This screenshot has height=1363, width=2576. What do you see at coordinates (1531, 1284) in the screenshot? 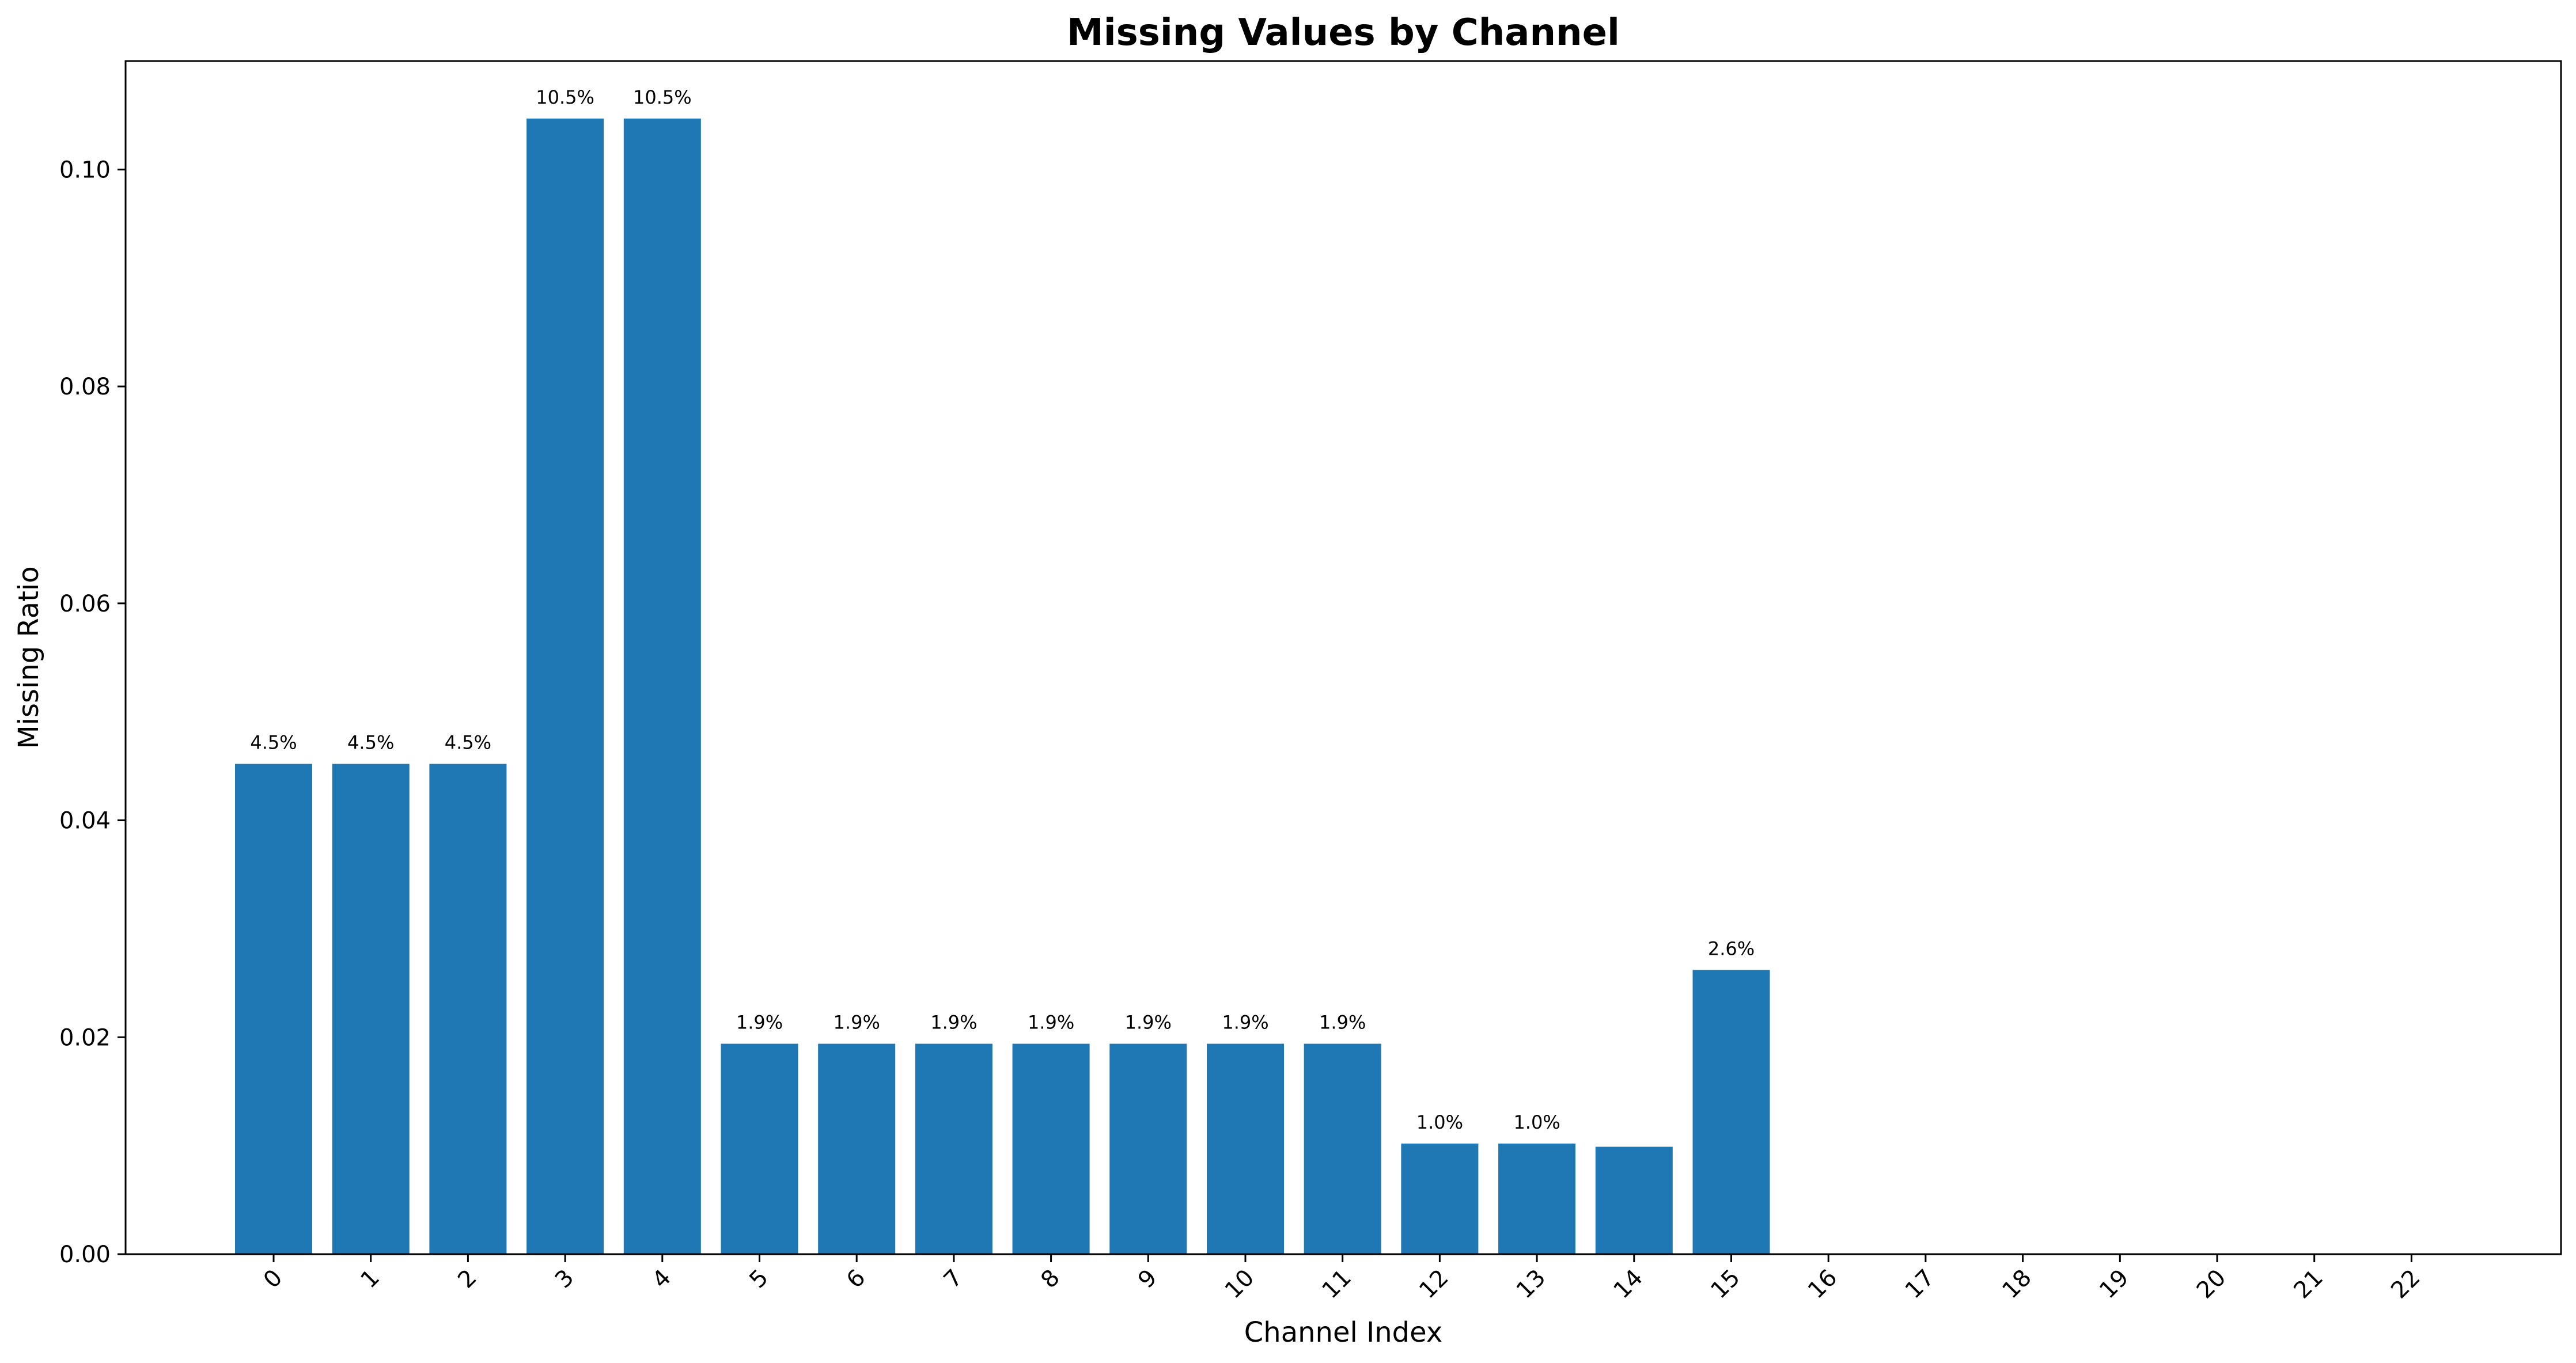
I see `x-tick-label: 13` at bounding box center [1531, 1284].